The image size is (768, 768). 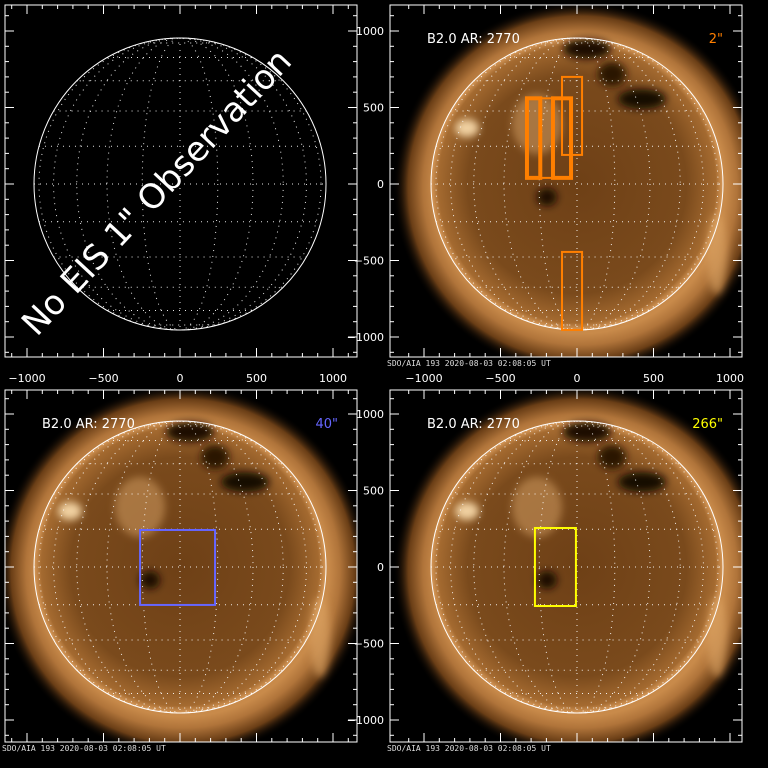 I want to click on plot-area, so click(x=180, y=184).